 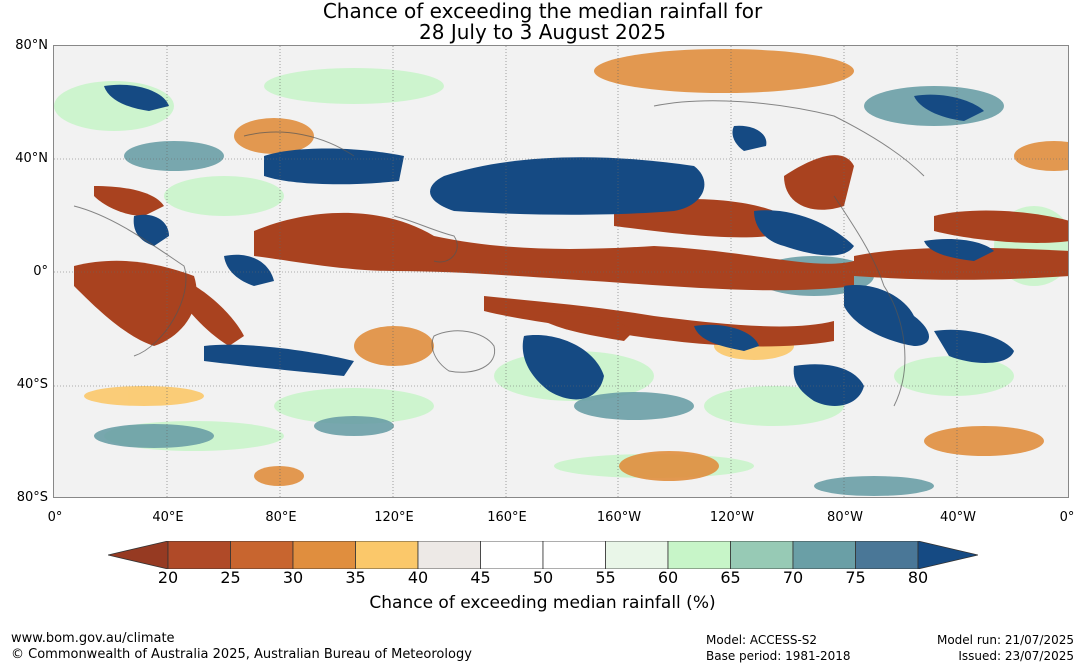 What do you see at coordinates (93, 638) in the screenshot?
I see `footer-url: www.bom.gov.au/climate` at bounding box center [93, 638].